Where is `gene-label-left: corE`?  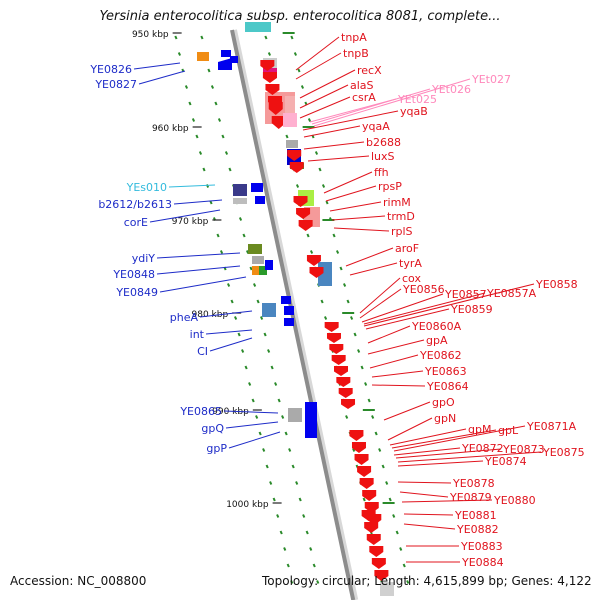 gene-label-left: corE is located at coordinates (136, 222).